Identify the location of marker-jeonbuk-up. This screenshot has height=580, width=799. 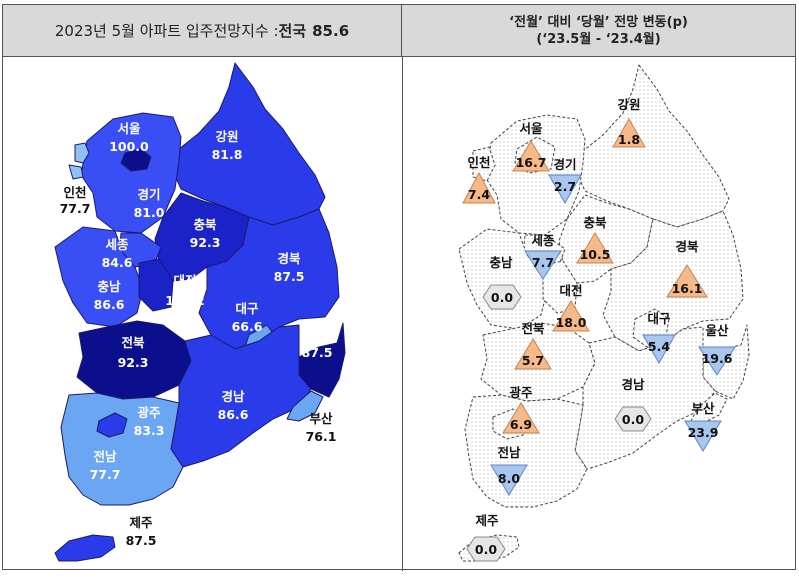
(533, 354).